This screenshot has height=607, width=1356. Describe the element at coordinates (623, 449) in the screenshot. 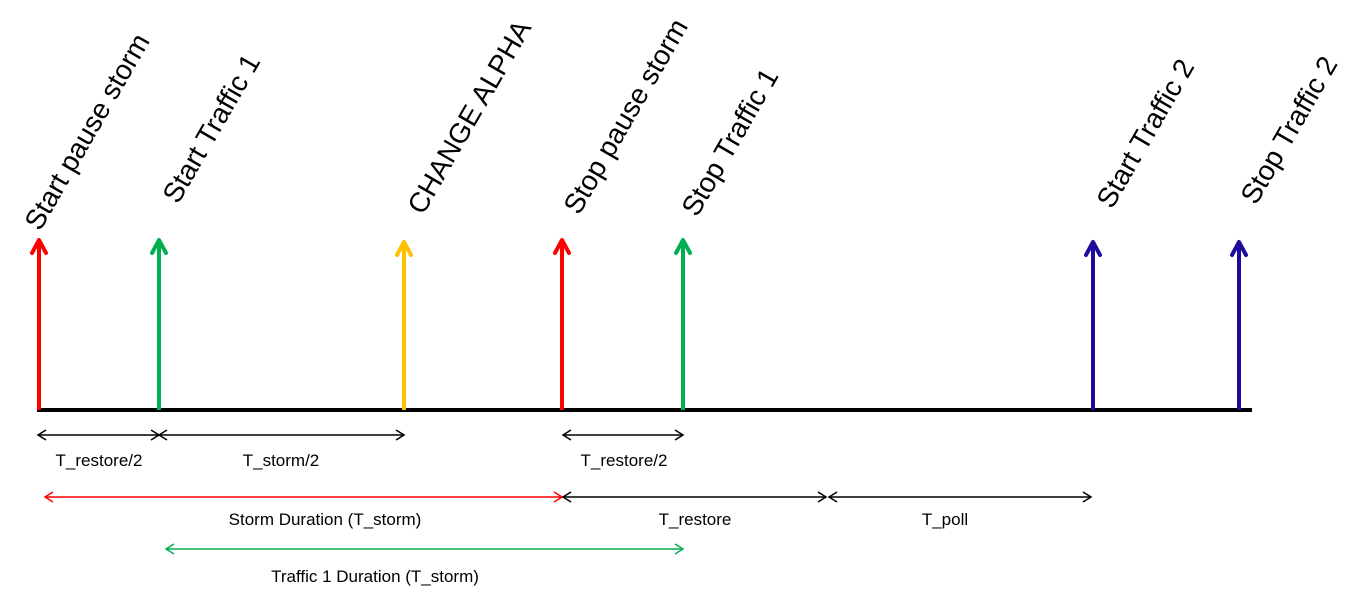

I see `t-restore-half-2-interval: T_restore/2` at that location.